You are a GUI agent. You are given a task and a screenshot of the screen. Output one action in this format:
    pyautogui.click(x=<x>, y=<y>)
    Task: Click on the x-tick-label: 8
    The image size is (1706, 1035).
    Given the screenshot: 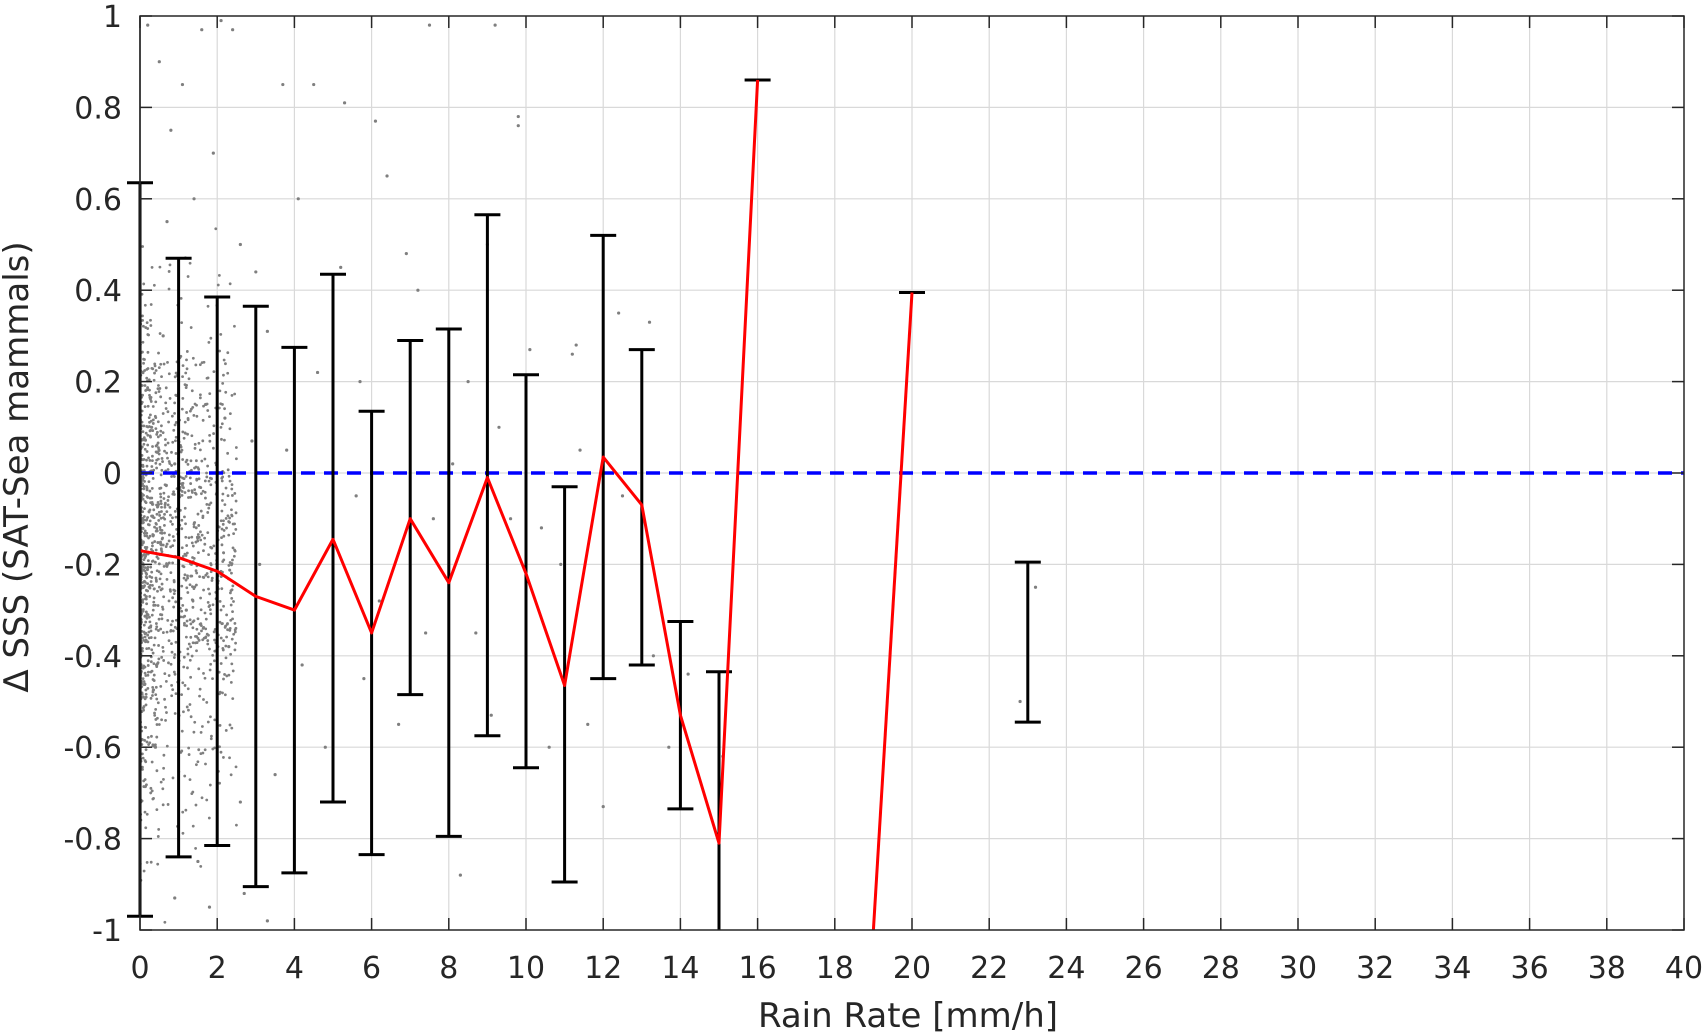 What is the action you would take?
    pyautogui.click(x=448, y=968)
    